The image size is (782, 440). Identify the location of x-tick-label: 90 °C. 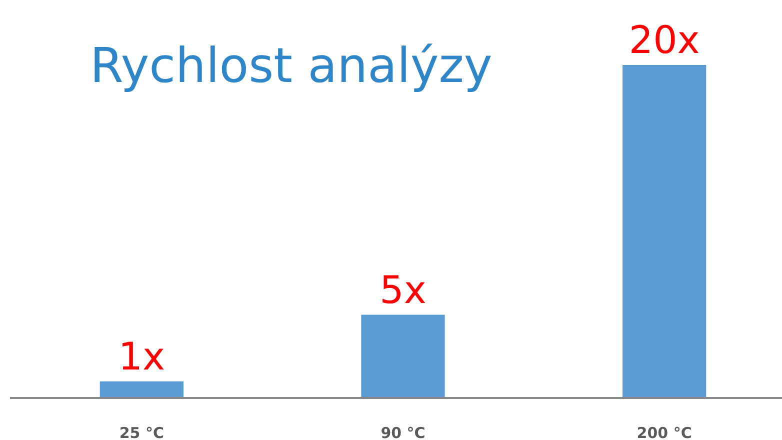
(403, 432).